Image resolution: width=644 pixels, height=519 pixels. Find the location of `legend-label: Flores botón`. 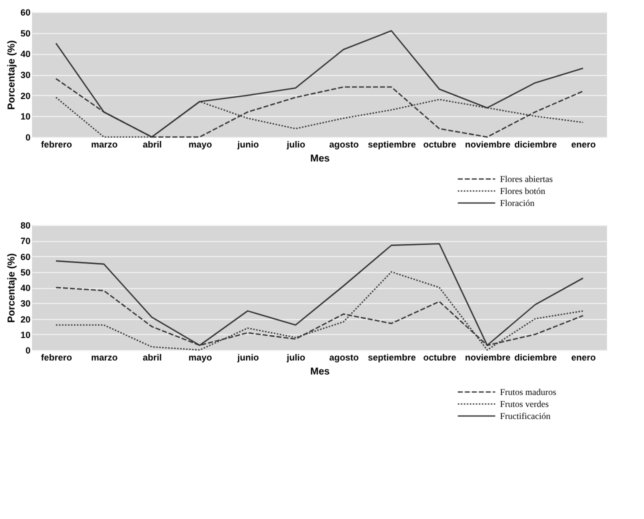

legend-label: Flores botón is located at coordinates (523, 191).